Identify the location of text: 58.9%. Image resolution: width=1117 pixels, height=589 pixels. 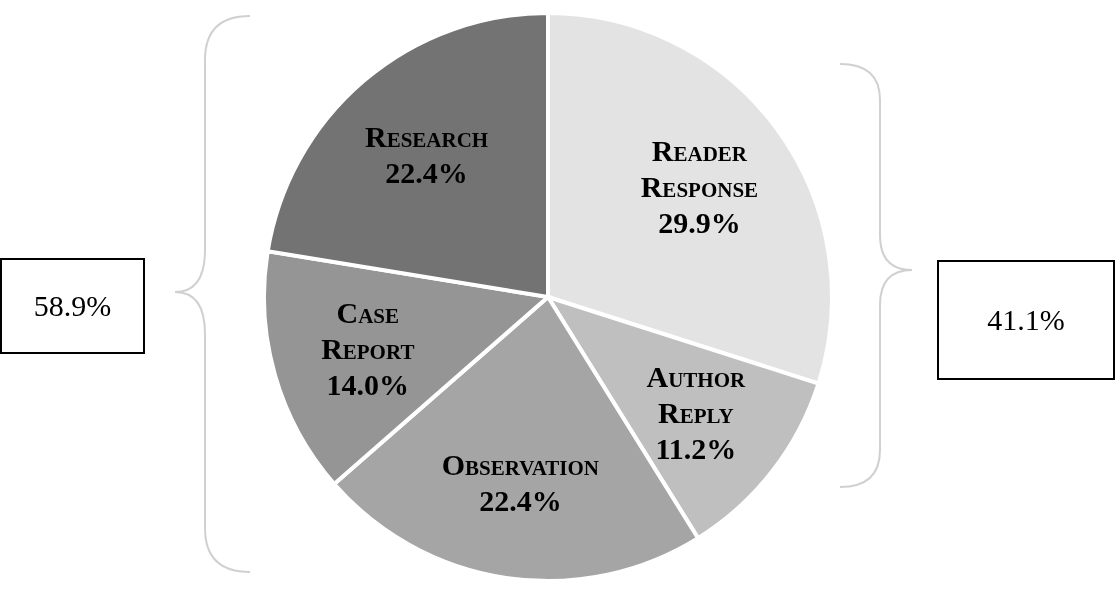
(72, 306).